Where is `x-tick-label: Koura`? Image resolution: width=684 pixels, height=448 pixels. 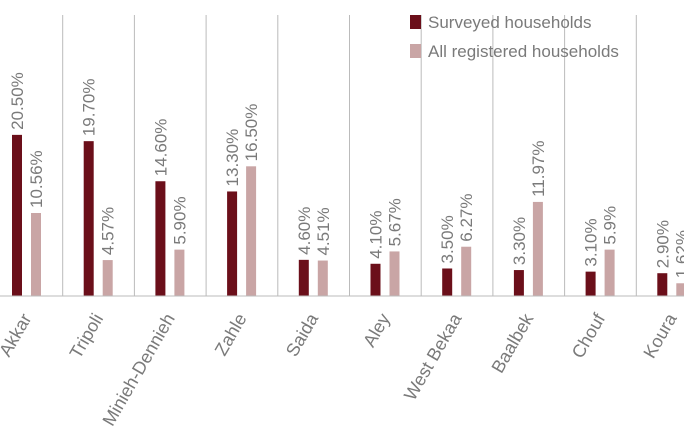
x-tick-label: Koura is located at coordinates (660, 335).